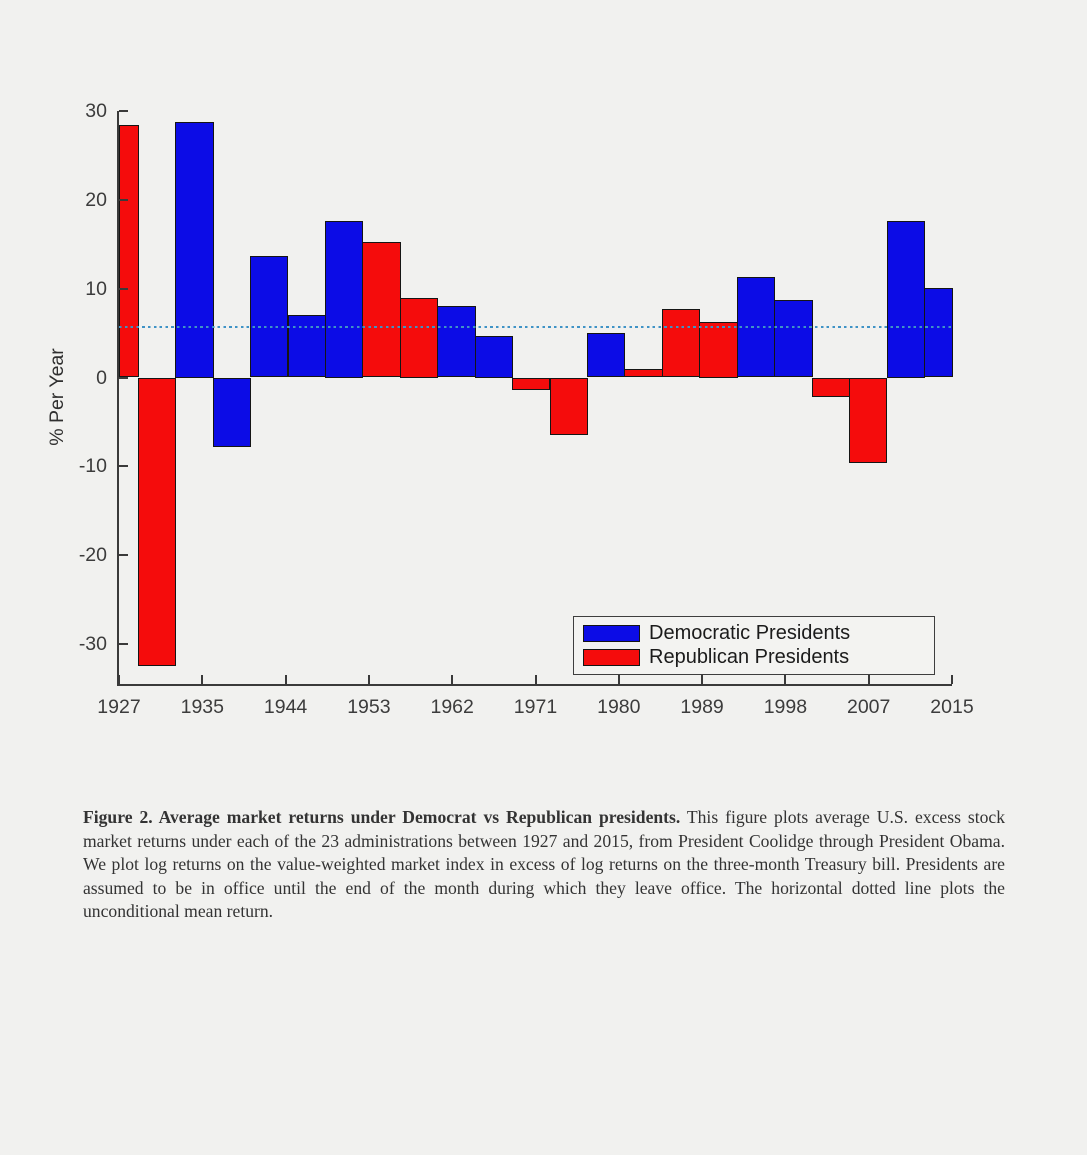  I want to click on y-tick-label: 0, so click(101, 377).